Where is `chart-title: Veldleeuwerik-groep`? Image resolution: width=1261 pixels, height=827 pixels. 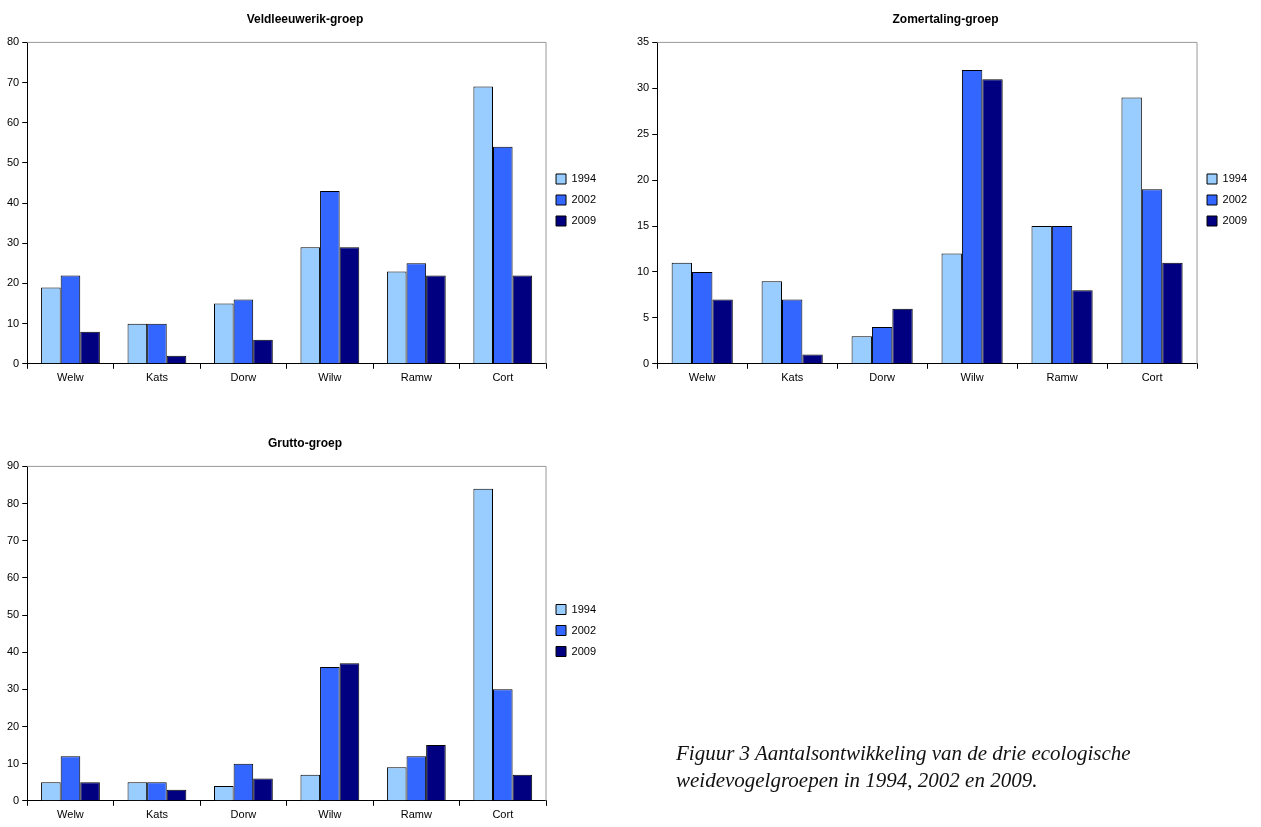 chart-title: Veldleeuwerik-groep is located at coordinates (305, 18).